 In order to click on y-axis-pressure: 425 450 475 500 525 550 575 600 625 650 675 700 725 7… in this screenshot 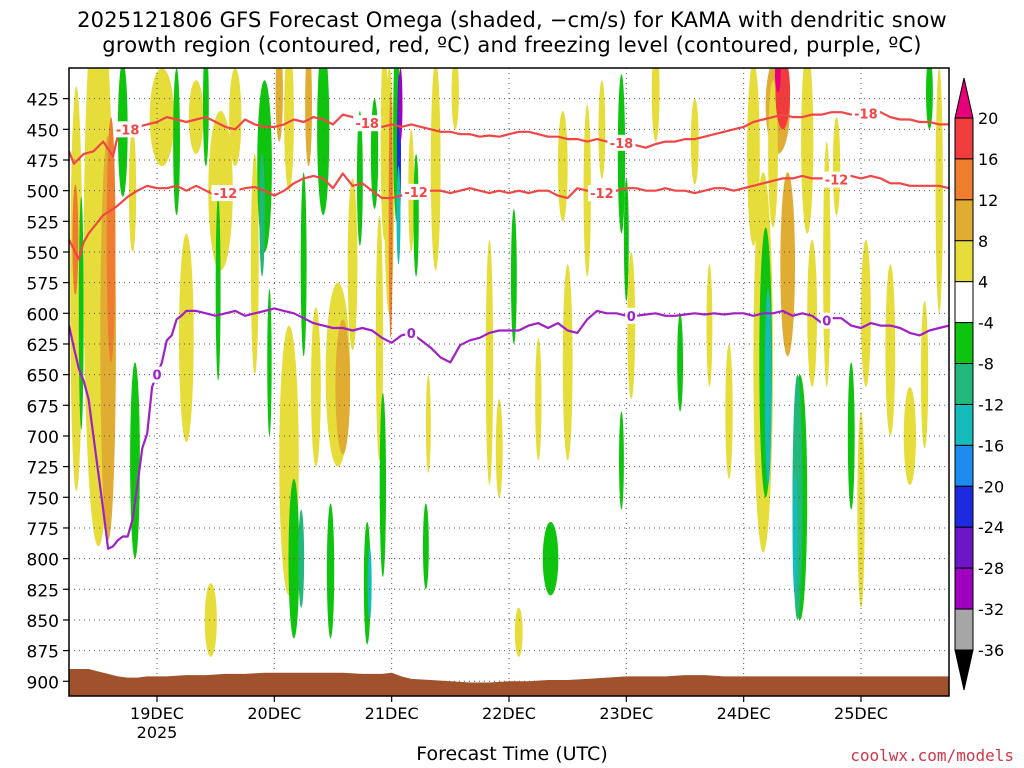, I will do `click(48, 392)`.